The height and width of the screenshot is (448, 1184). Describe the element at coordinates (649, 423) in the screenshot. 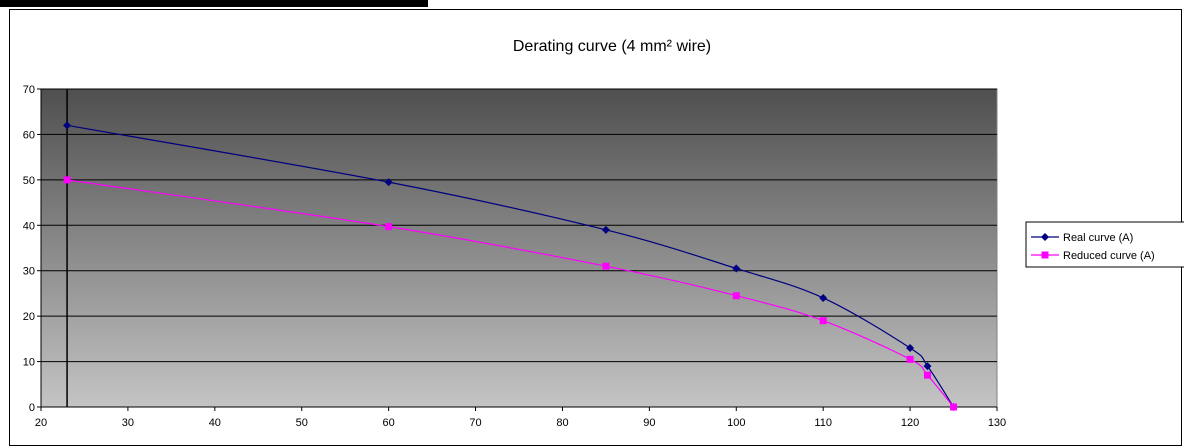

I see `x-tick-label: 90` at that location.